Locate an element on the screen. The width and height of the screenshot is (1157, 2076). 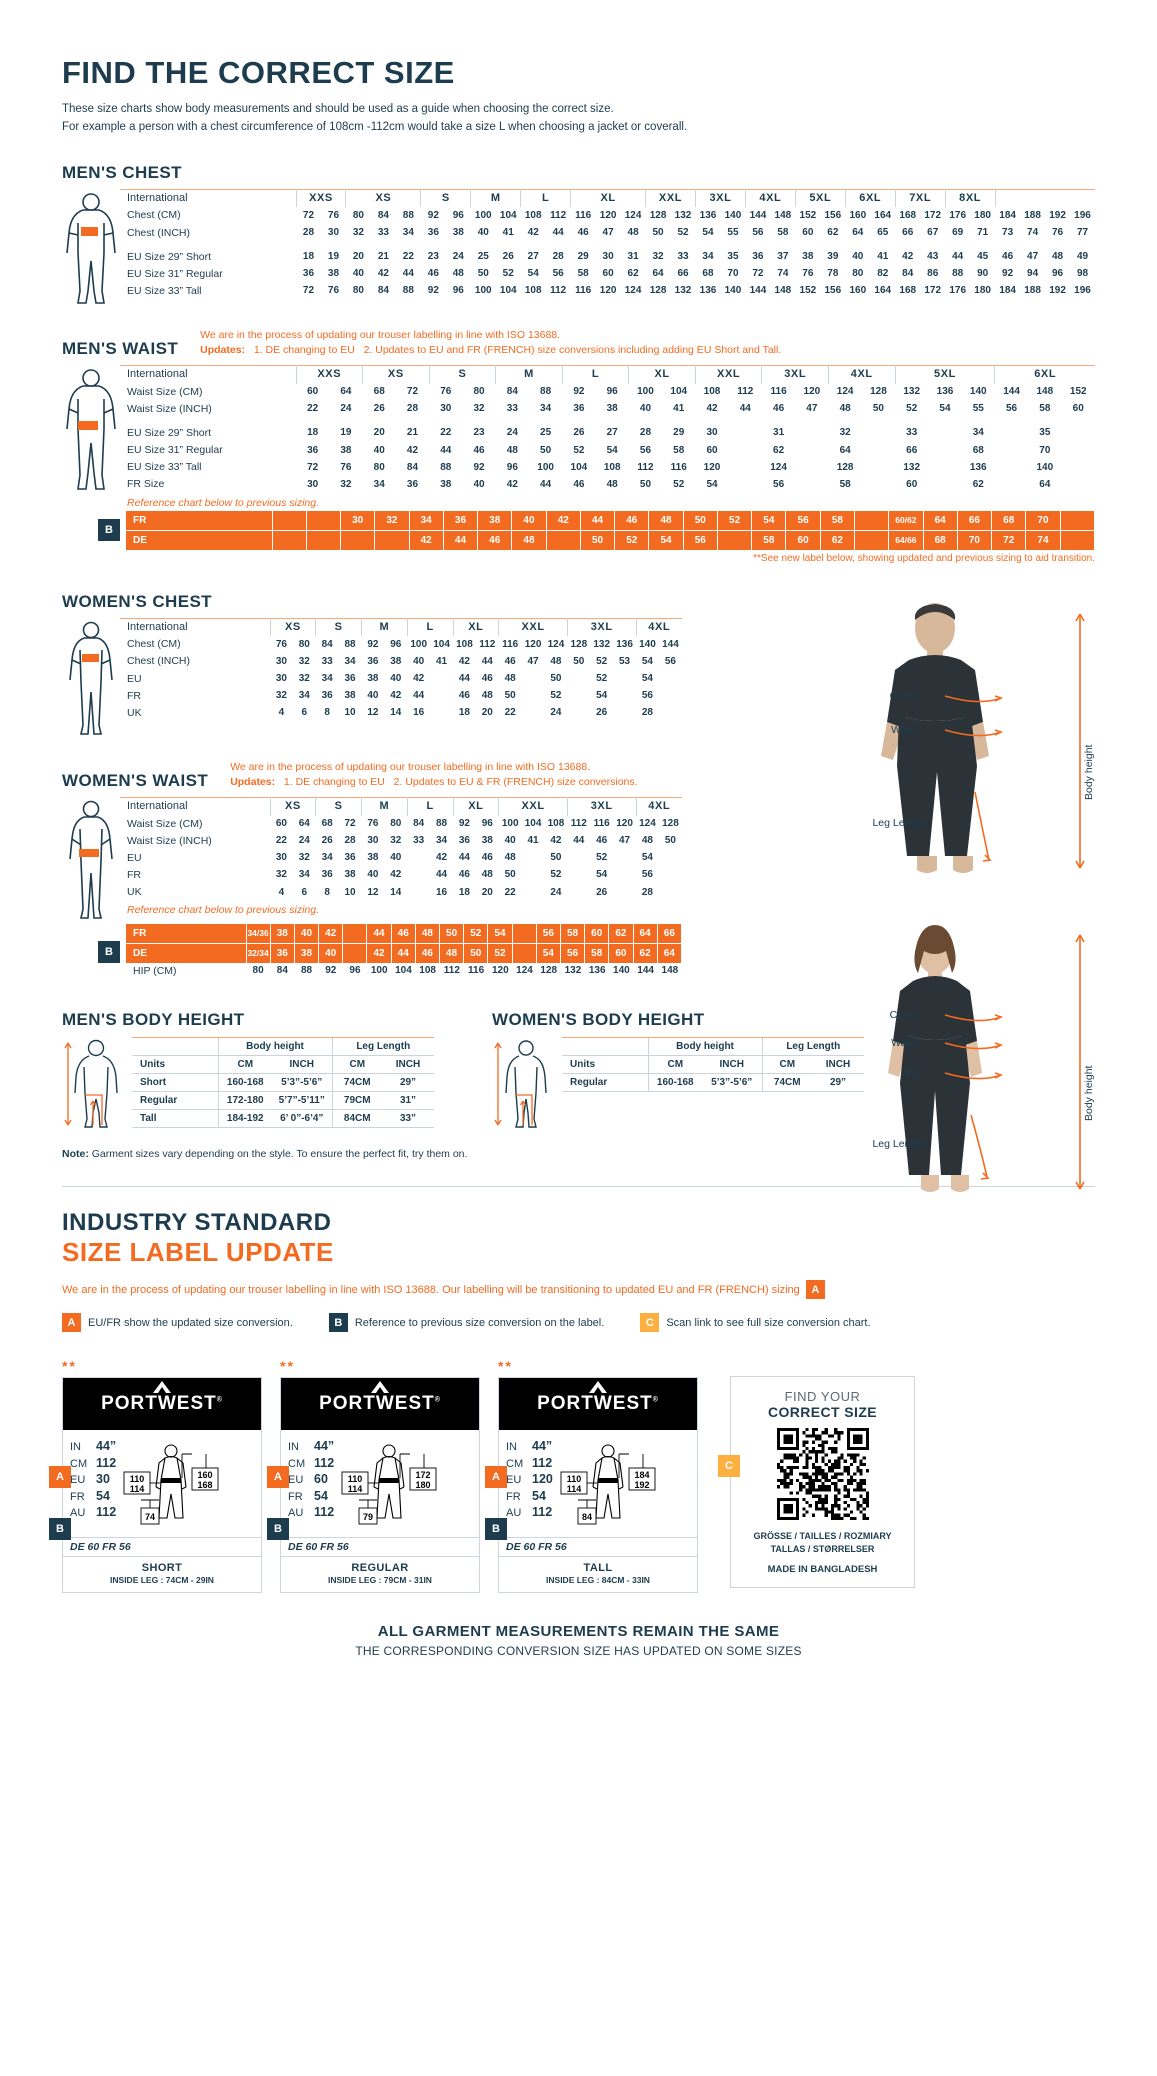
size-header: L is located at coordinates (429, 627).